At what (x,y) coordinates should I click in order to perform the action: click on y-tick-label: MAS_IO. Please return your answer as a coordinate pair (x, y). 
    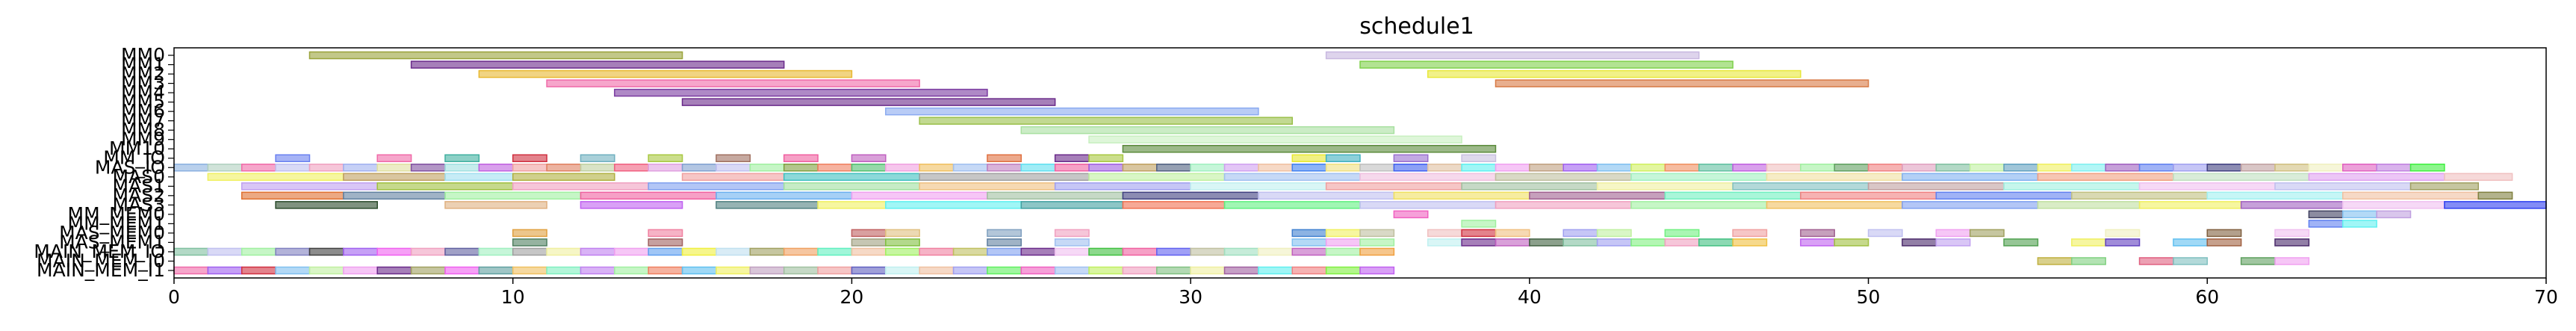
    Looking at the image, I should click on (130, 167).